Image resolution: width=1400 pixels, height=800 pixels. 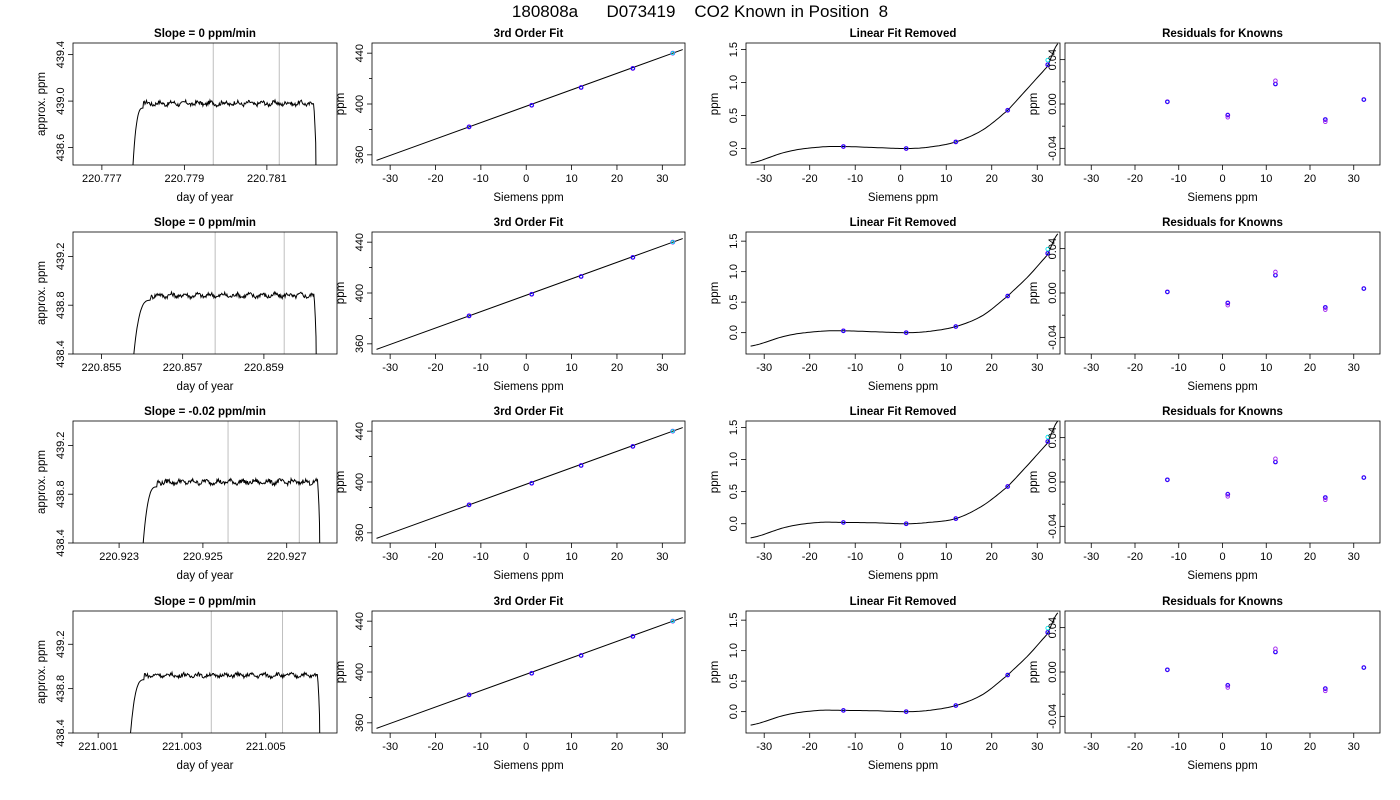 I want to click on doy-ytick-label: 439.0, so click(x=61, y=101).